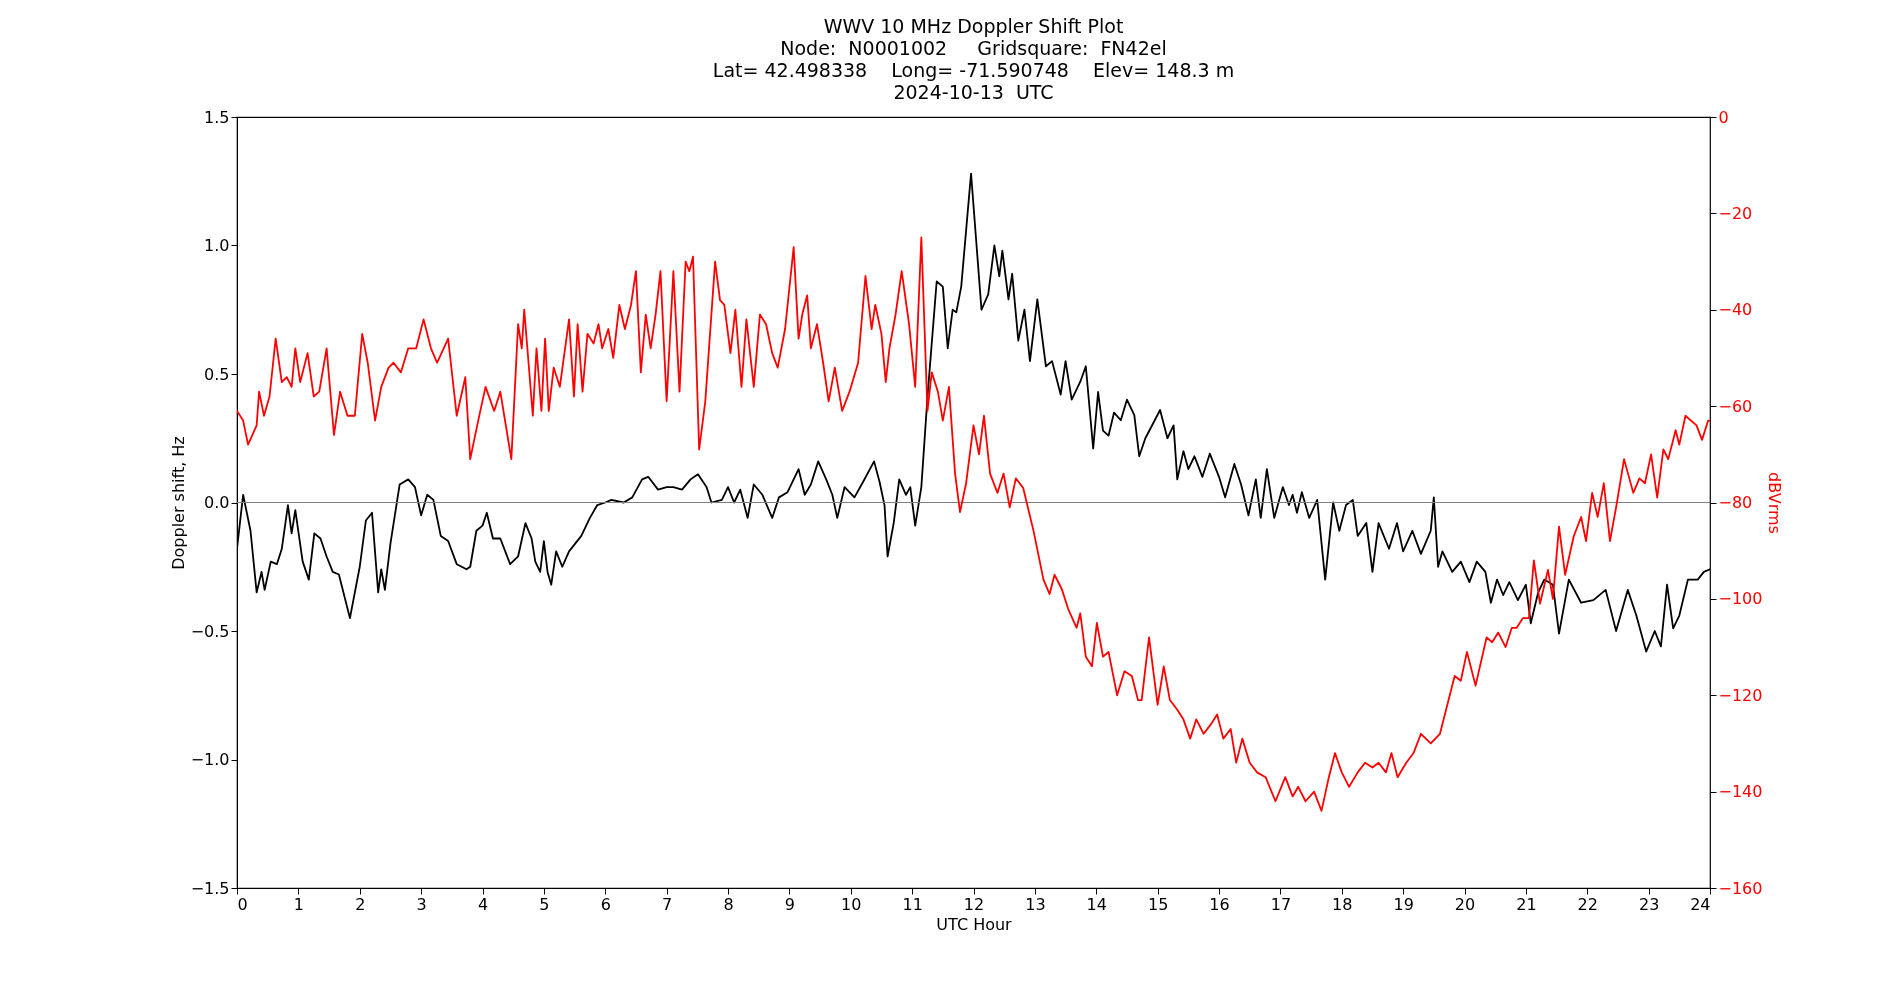  Describe the element at coordinates (789, 904) in the screenshot. I see `x-tick-label: 9` at that location.